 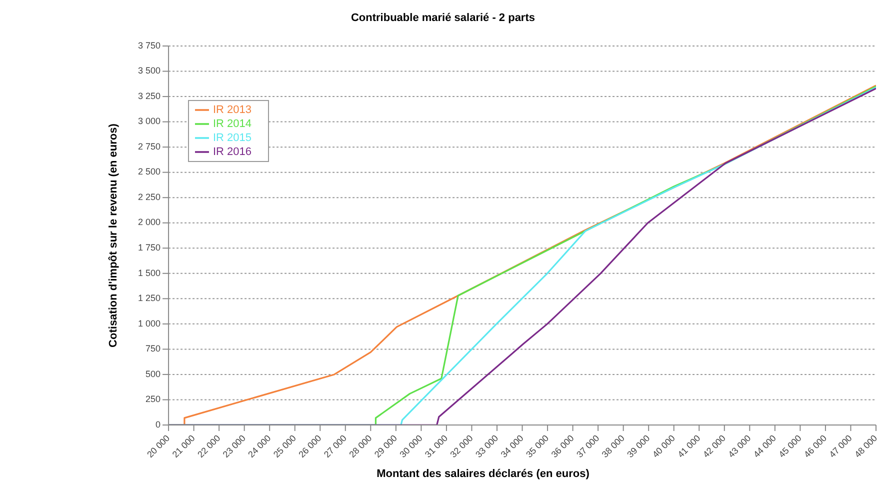 What do you see at coordinates (183, 446) in the screenshot?
I see `x-tick-label: 21 000` at bounding box center [183, 446].